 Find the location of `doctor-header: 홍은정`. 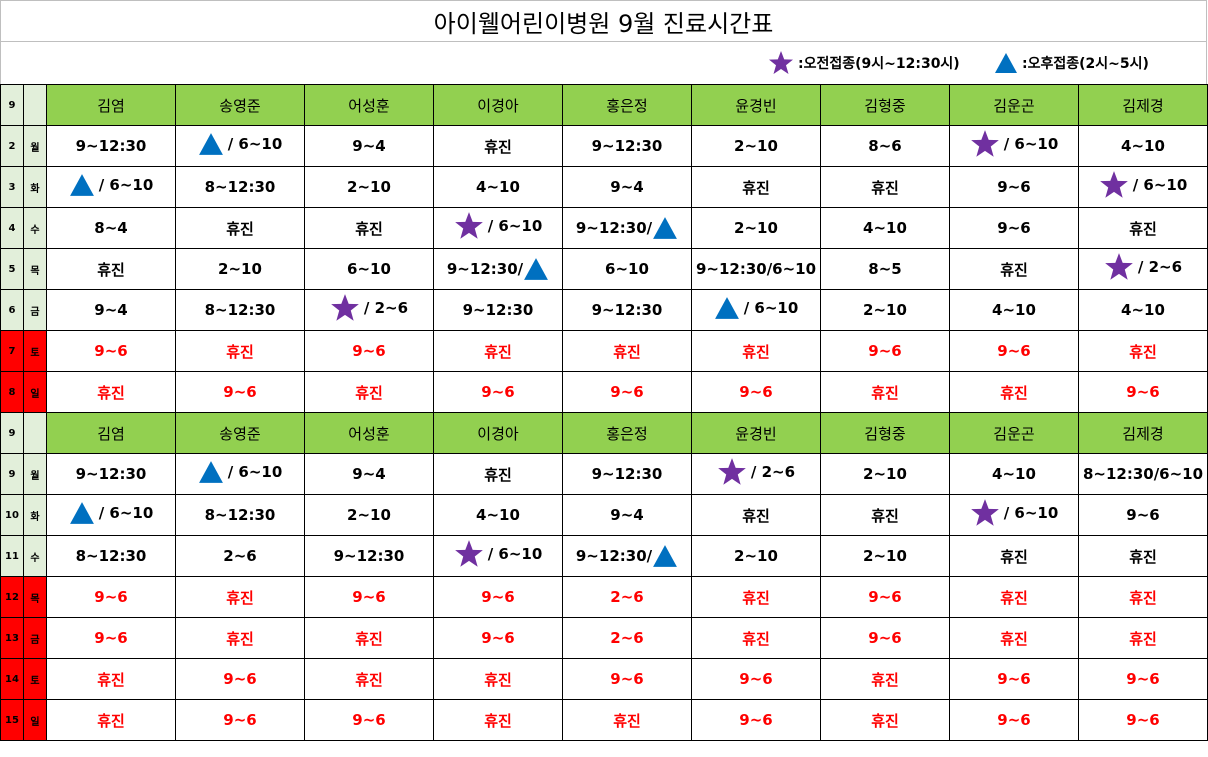

doctor-header: 홍은정 is located at coordinates (627, 105).